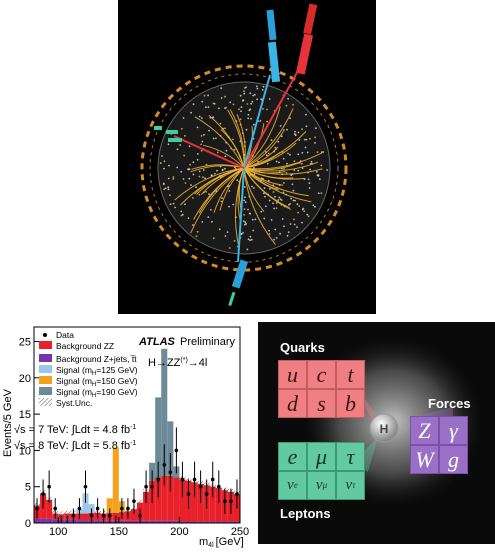  I want to click on legend-label: Signal (mH=125 GeV), so click(97, 371).